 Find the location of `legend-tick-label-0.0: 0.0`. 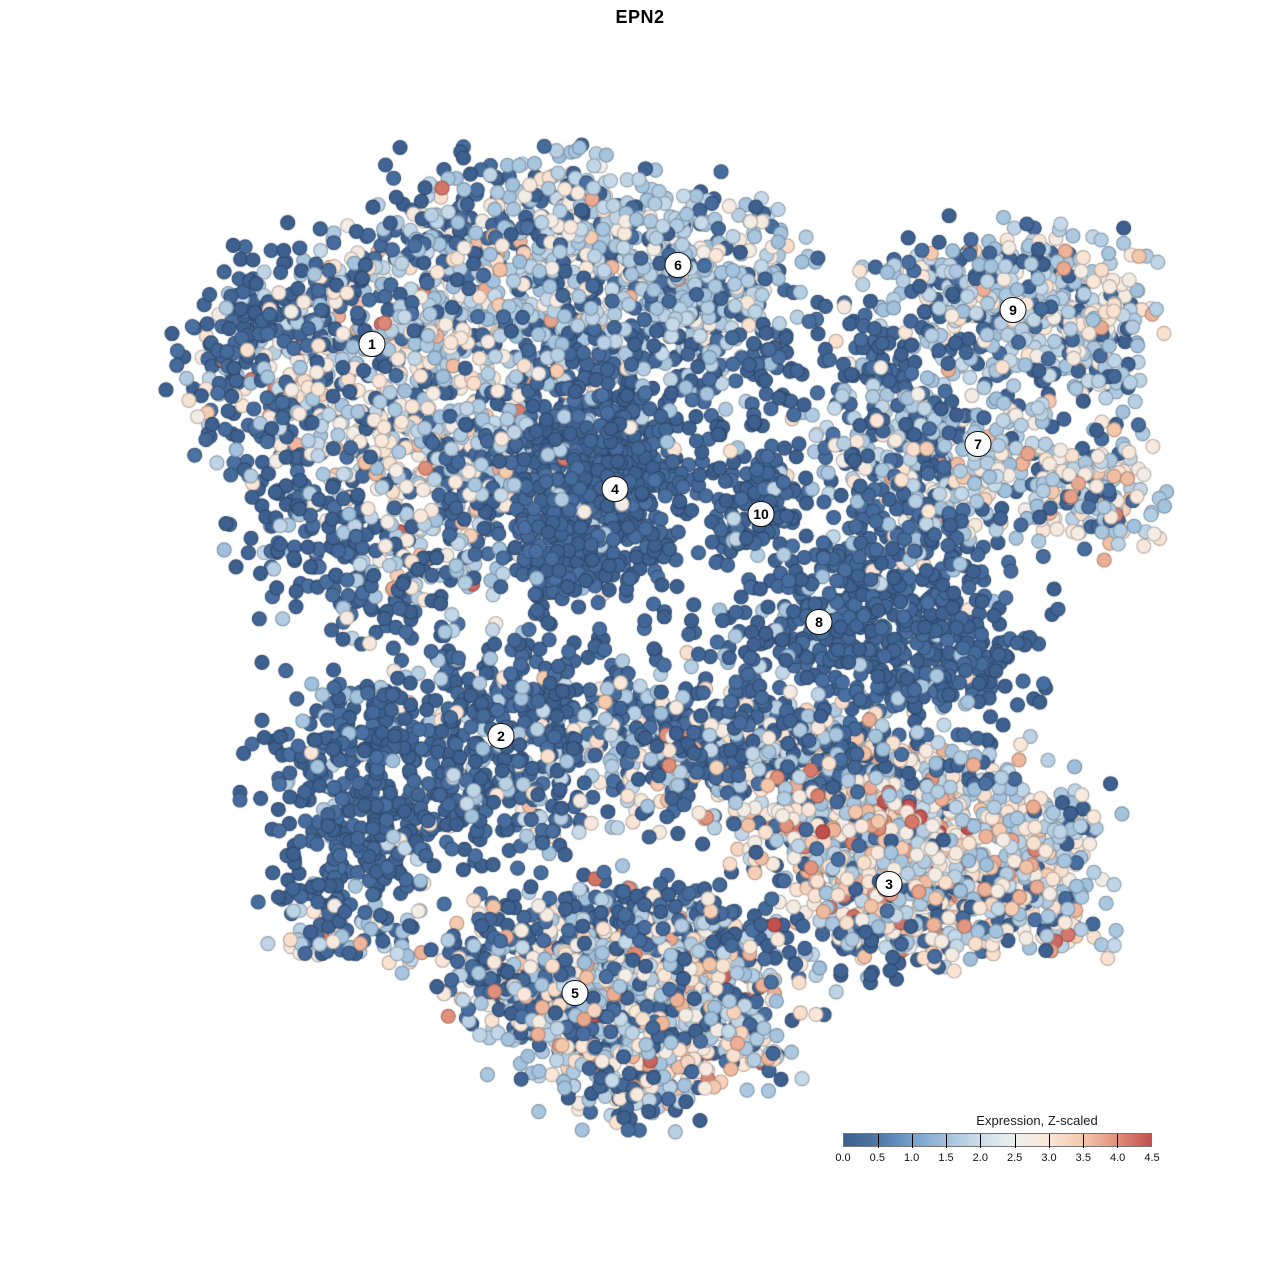

legend-tick-label-0.0: 0.0 is located at coordinates (843, 1158).